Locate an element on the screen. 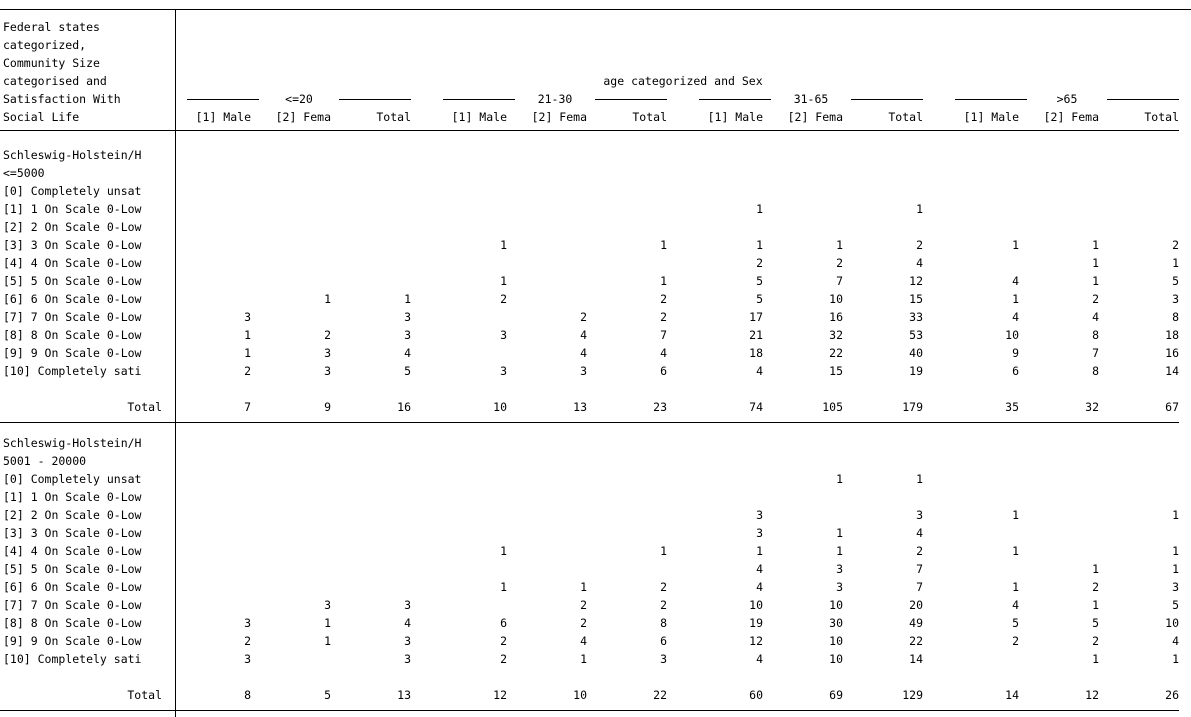 The width and height of the screenshot is (1191, 717). table-cell: 49 is located at coordinates (916, 623).